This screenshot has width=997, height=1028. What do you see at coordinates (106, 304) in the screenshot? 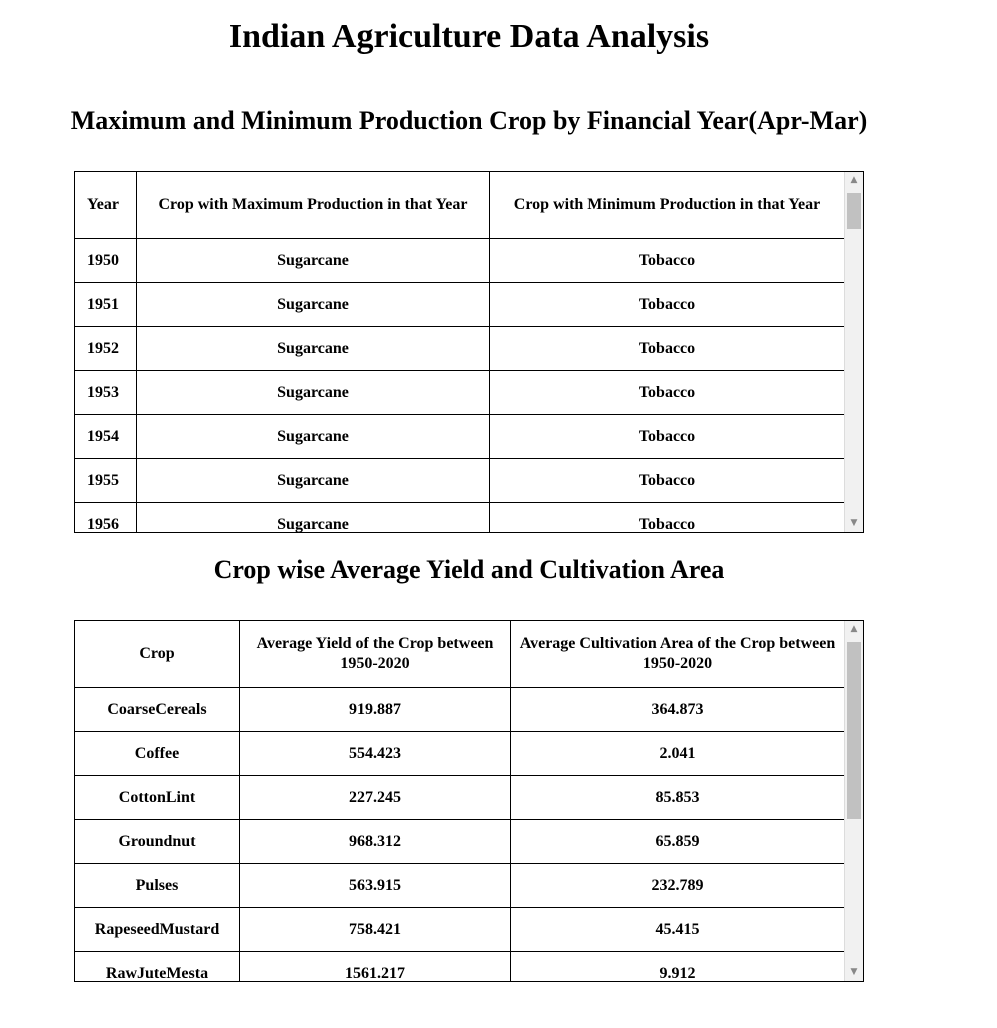
I see `year-cell: 1951` at bounding box center [106, 304].